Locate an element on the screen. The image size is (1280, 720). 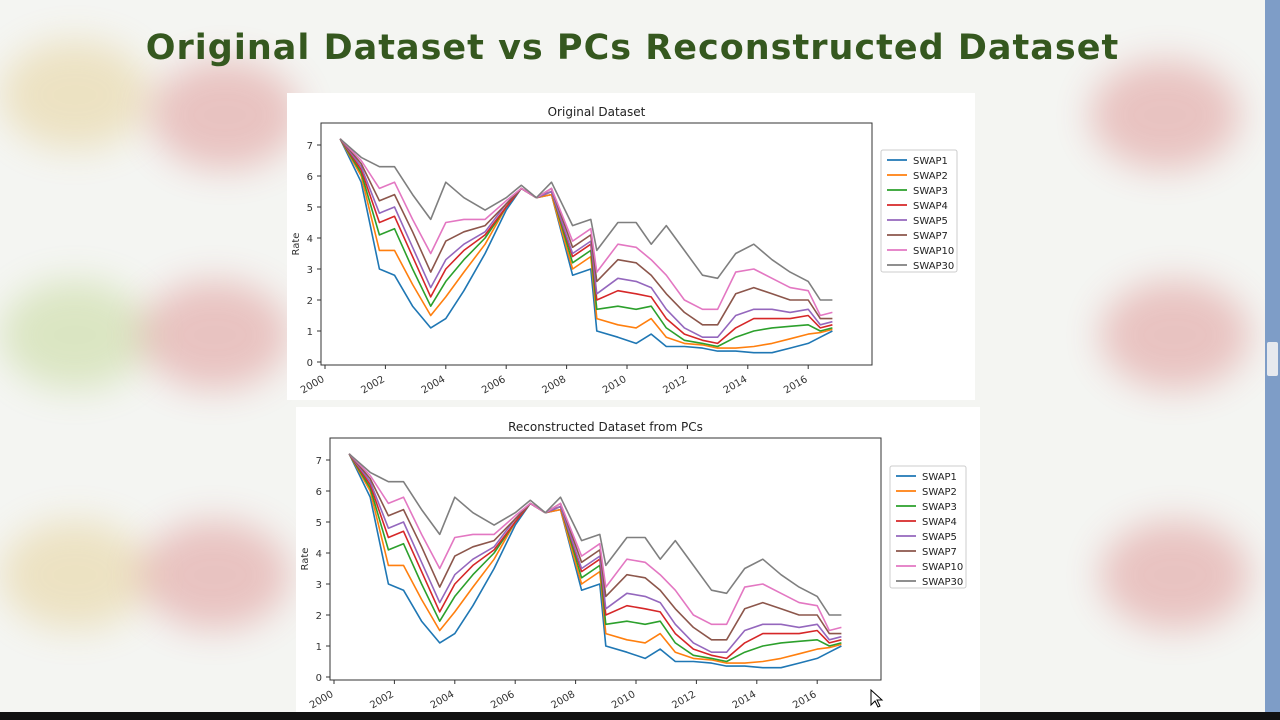
chart-title: Original Dataset is located at coordinates (597, 112).